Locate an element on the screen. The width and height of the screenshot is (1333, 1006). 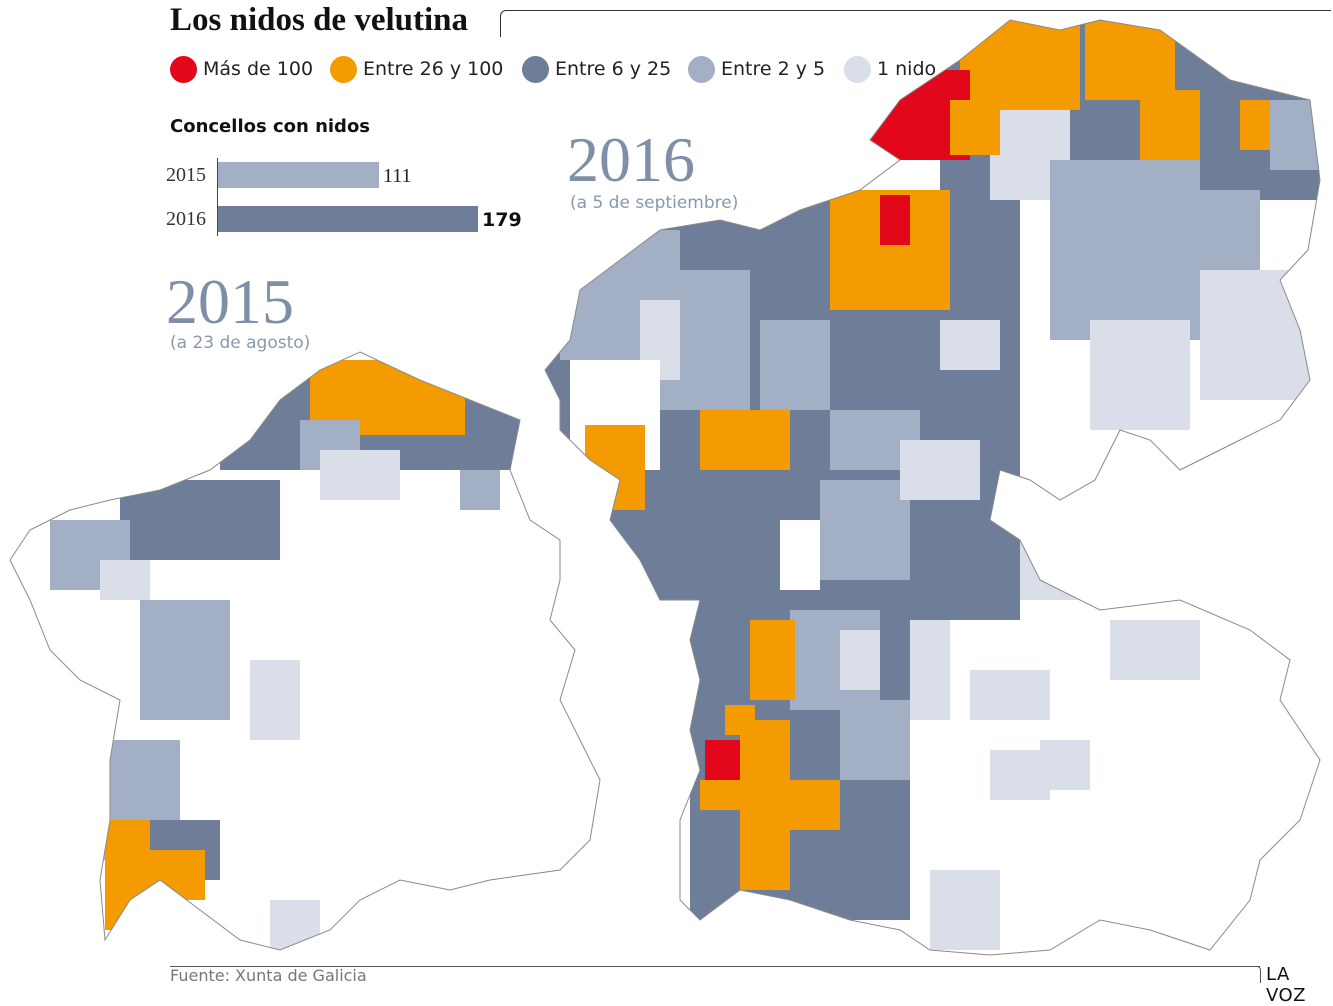
title-rule is located at coordinates (915, 23).